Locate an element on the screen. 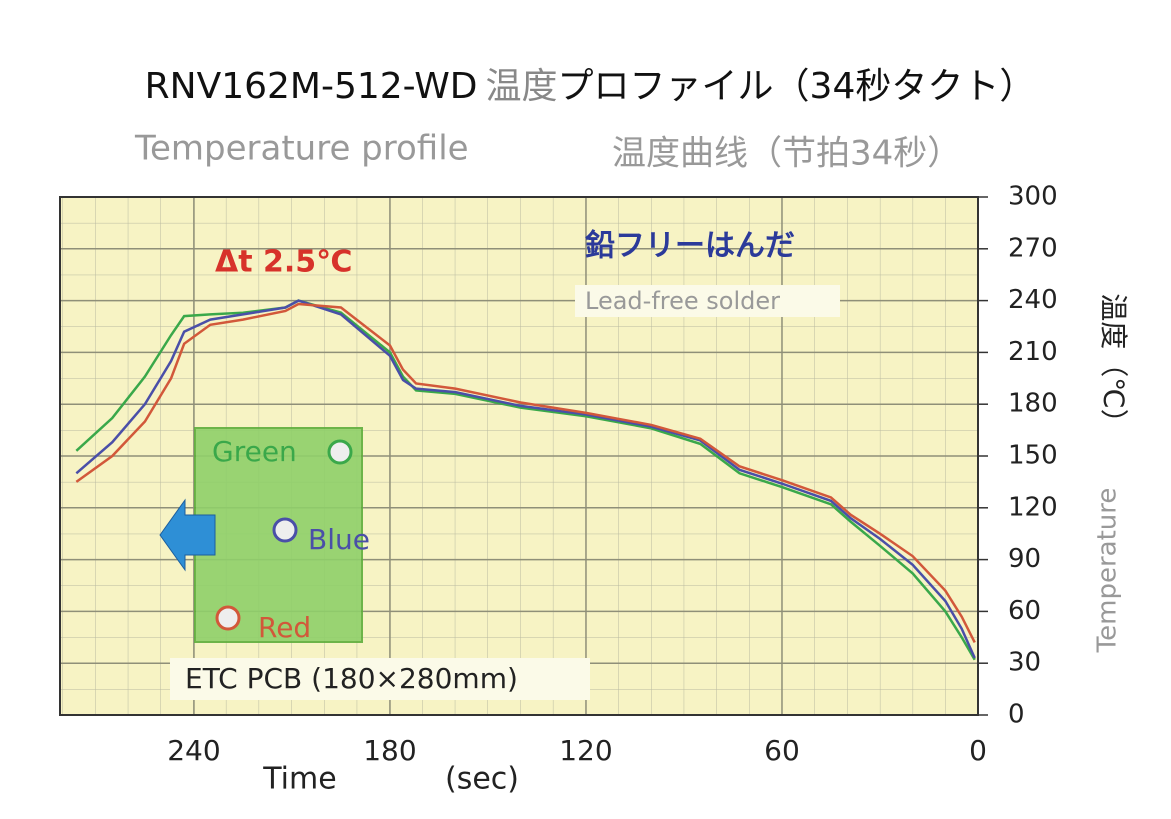 This screenshot has width=1171, height=819. y-tick-label: 30 is located at coordinates (1024, 663).